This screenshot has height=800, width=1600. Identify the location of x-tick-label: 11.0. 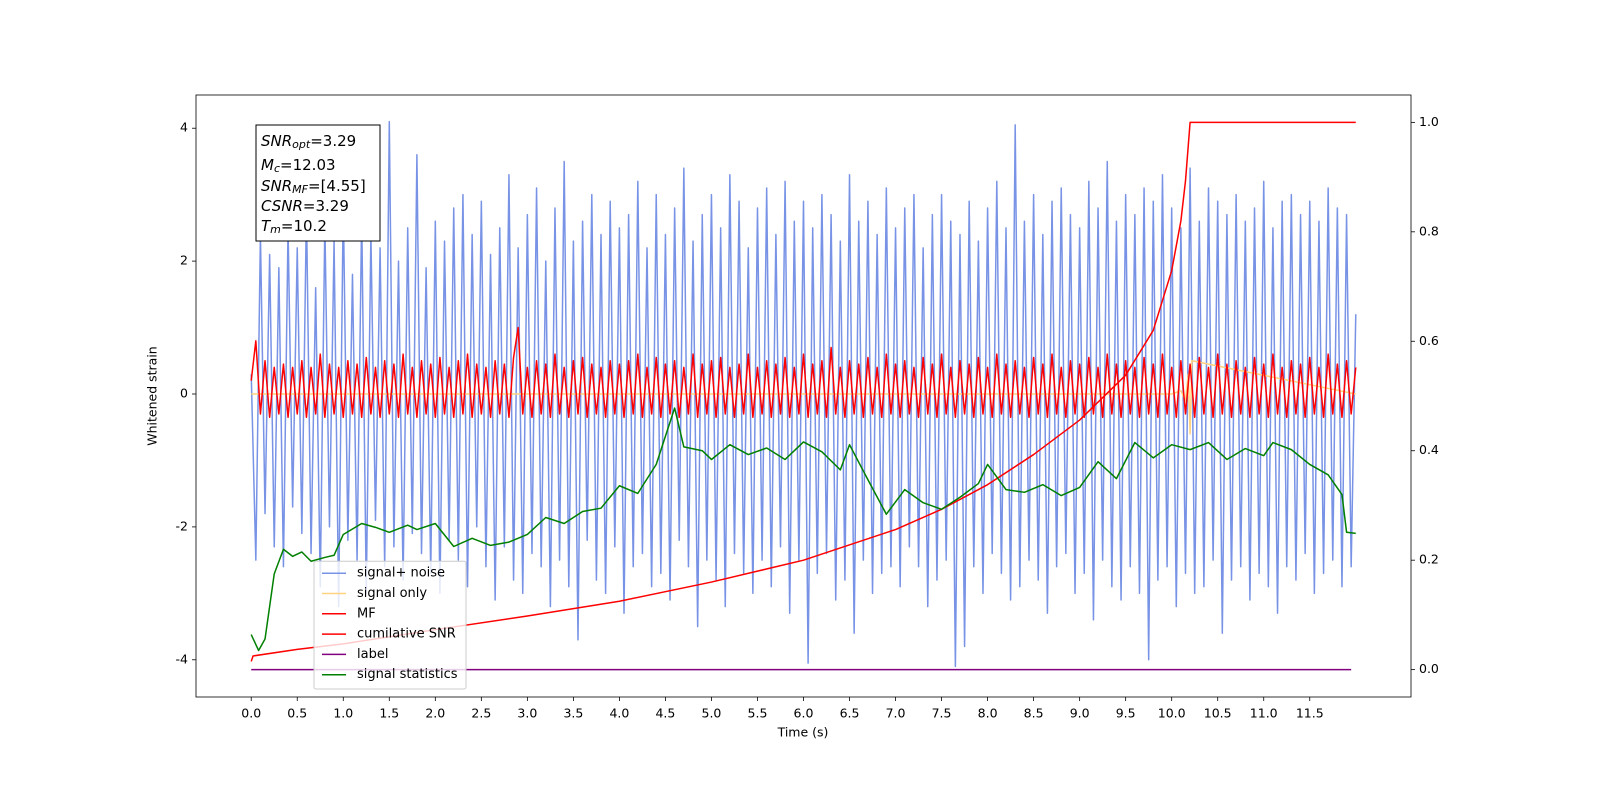
(1264, 713).